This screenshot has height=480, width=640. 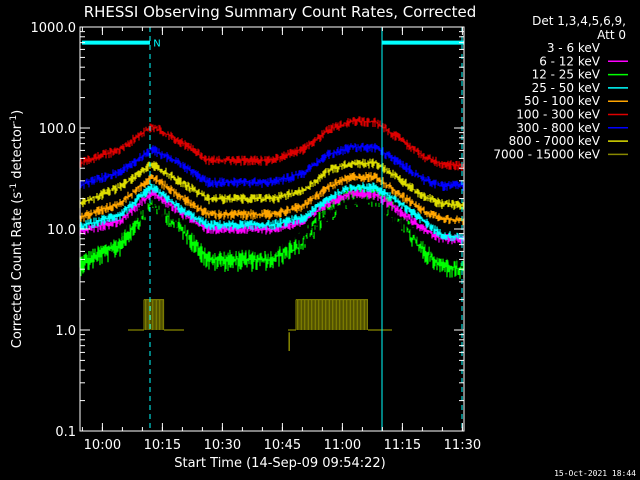 I want to click on plot-date: 15-Oct-2021 18:44, so click(x=595, y=473).